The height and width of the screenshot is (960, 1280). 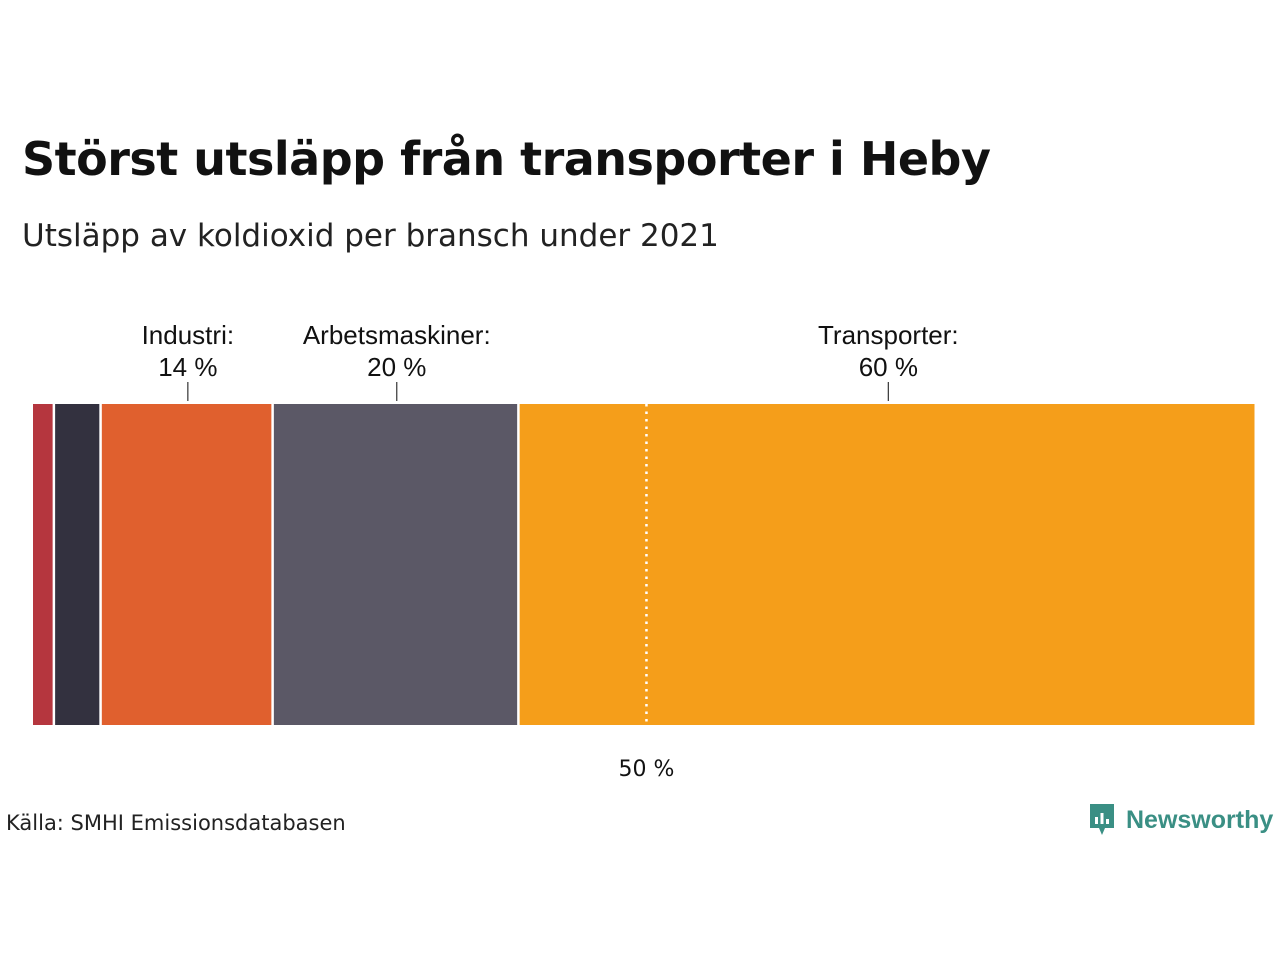 I want to click on chart-title: Störst utsläpp från transporter i Heby, so click(x=506, y=159).